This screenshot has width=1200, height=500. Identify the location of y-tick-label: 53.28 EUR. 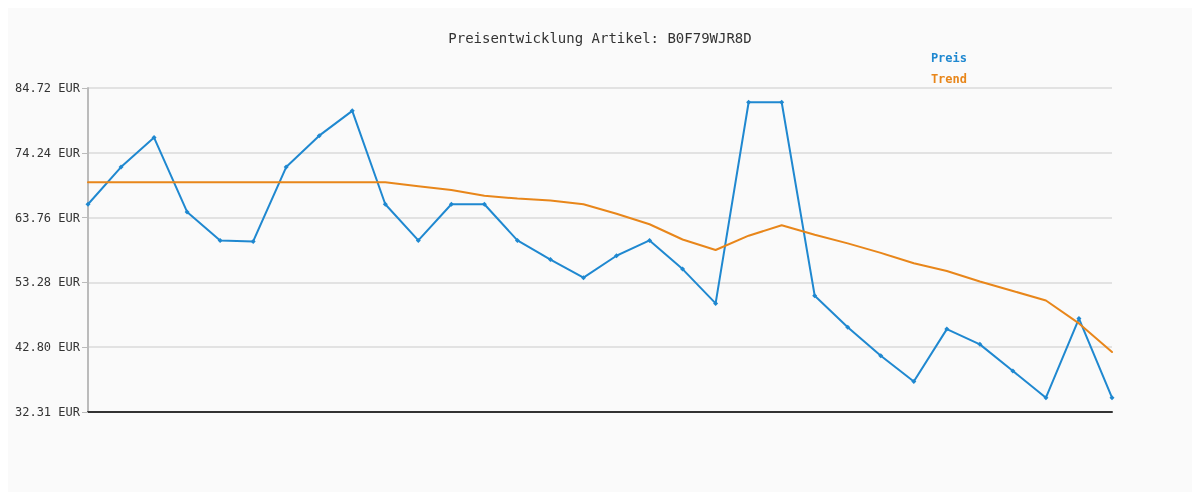
(47, 282).